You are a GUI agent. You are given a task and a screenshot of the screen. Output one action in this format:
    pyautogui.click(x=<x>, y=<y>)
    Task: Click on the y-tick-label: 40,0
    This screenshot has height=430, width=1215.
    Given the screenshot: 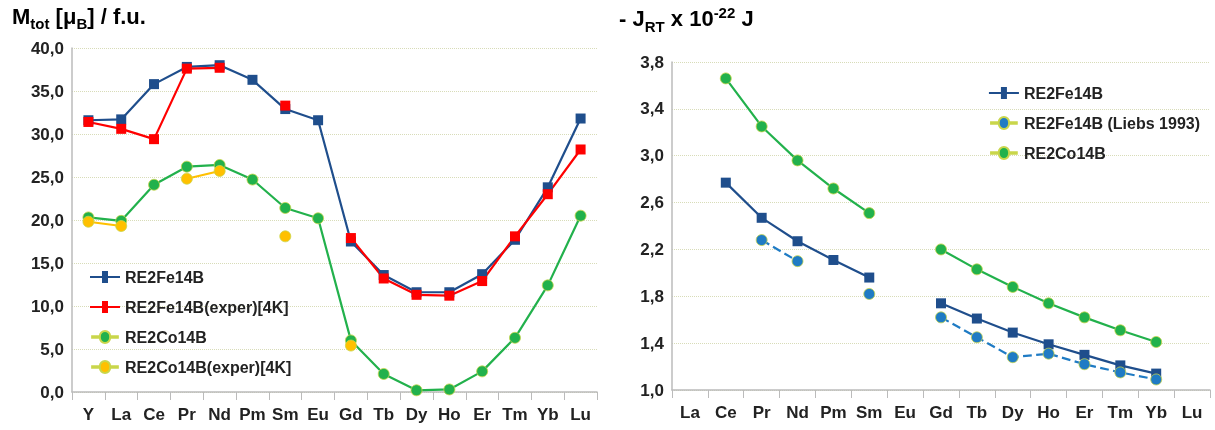 What is the action you would take?
    pyautogui.click(x=47, y=48)
    